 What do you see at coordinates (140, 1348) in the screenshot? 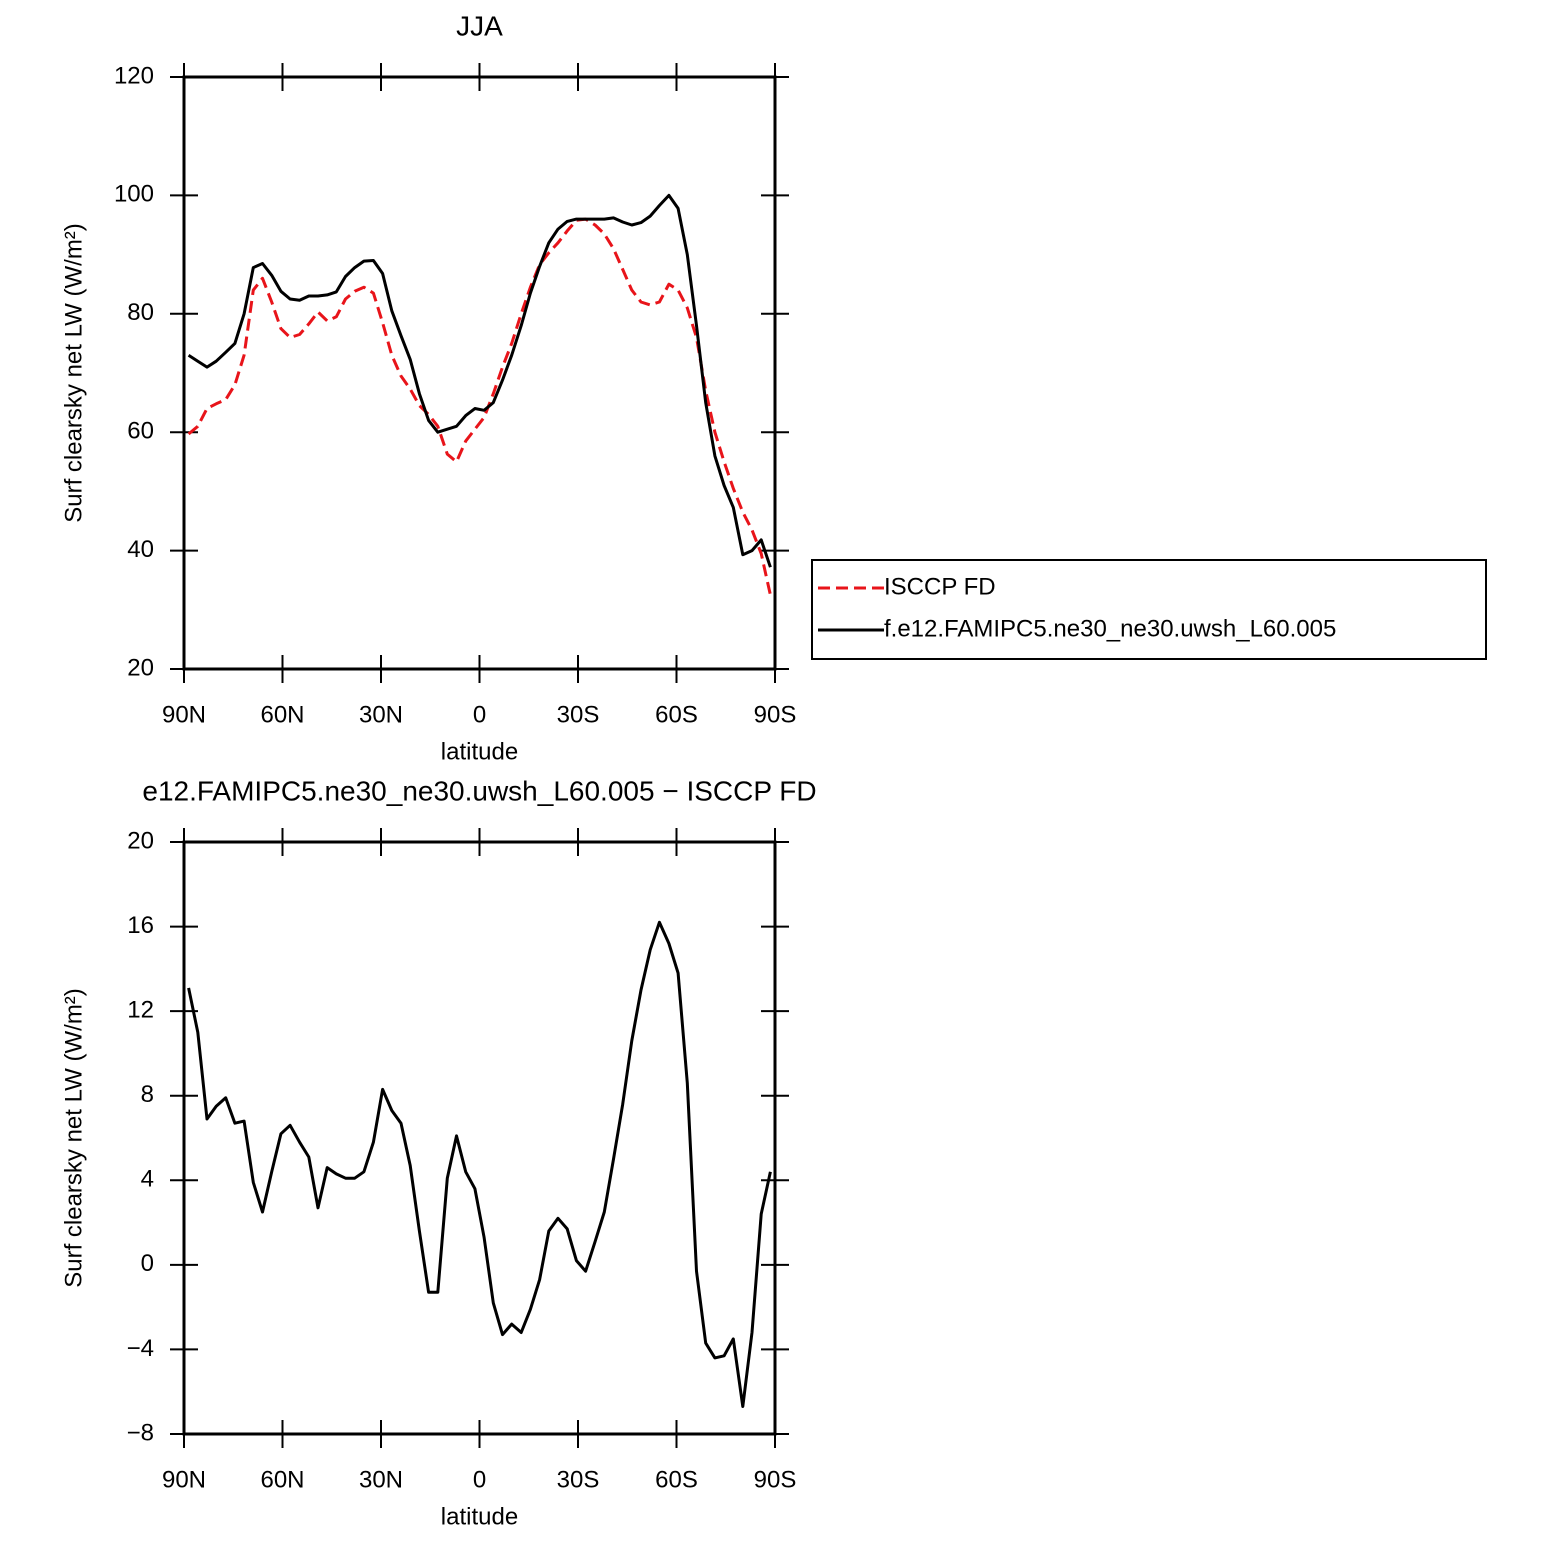
I see `y-tick-label: −4` at bounding box center [140, 1348].